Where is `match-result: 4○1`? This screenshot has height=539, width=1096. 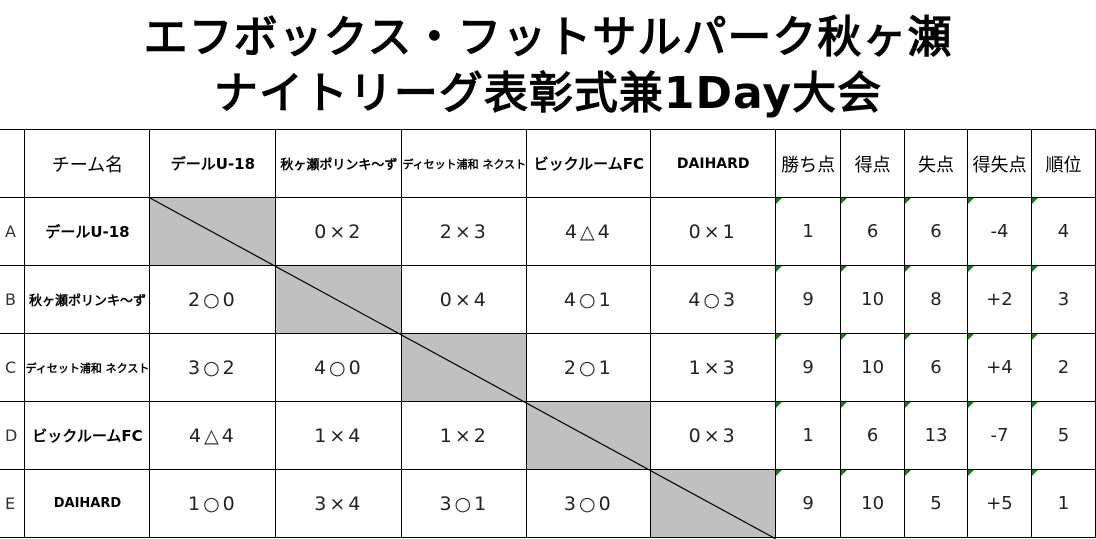
match-result: 4○1 is located at coordinates (589, 299).